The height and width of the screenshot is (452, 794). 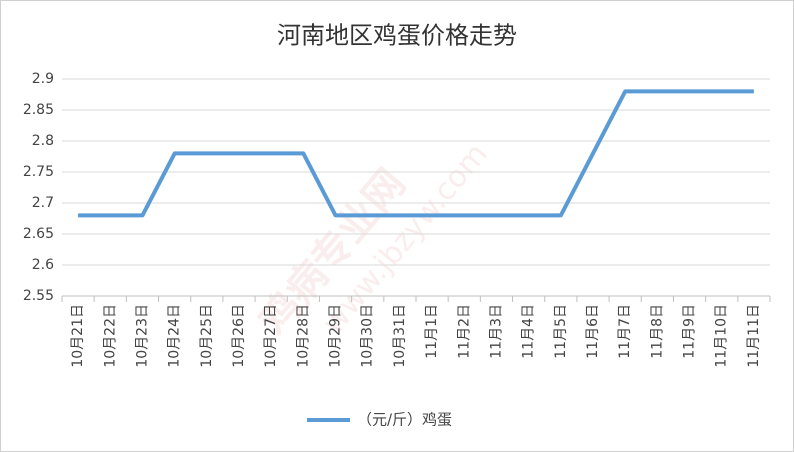 I want to click on x-tick-label: 11月4日, so click(x=529, y=331).